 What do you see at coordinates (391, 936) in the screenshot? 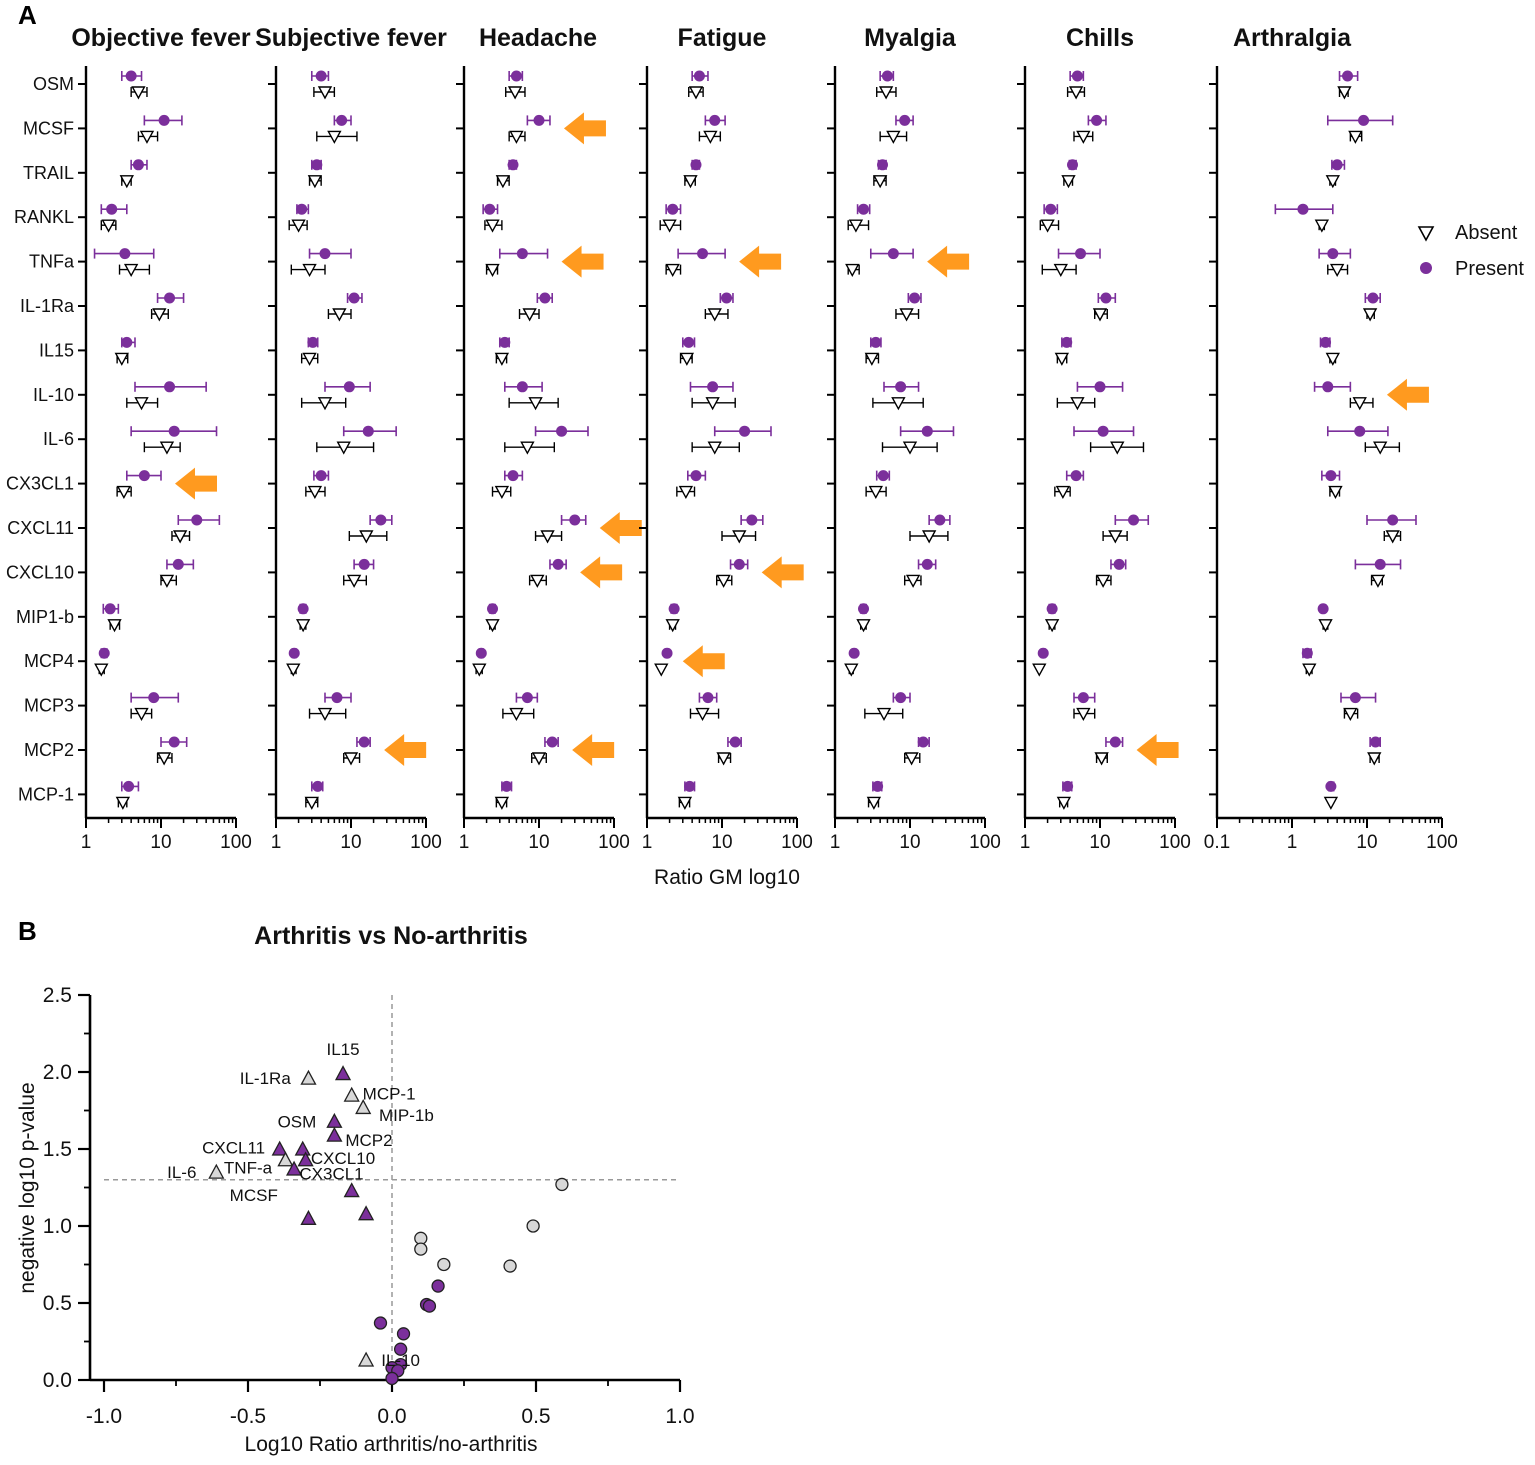
I see `panel-b-title: Arthritis vs No-arthritis` at bounding box center [391, 936].